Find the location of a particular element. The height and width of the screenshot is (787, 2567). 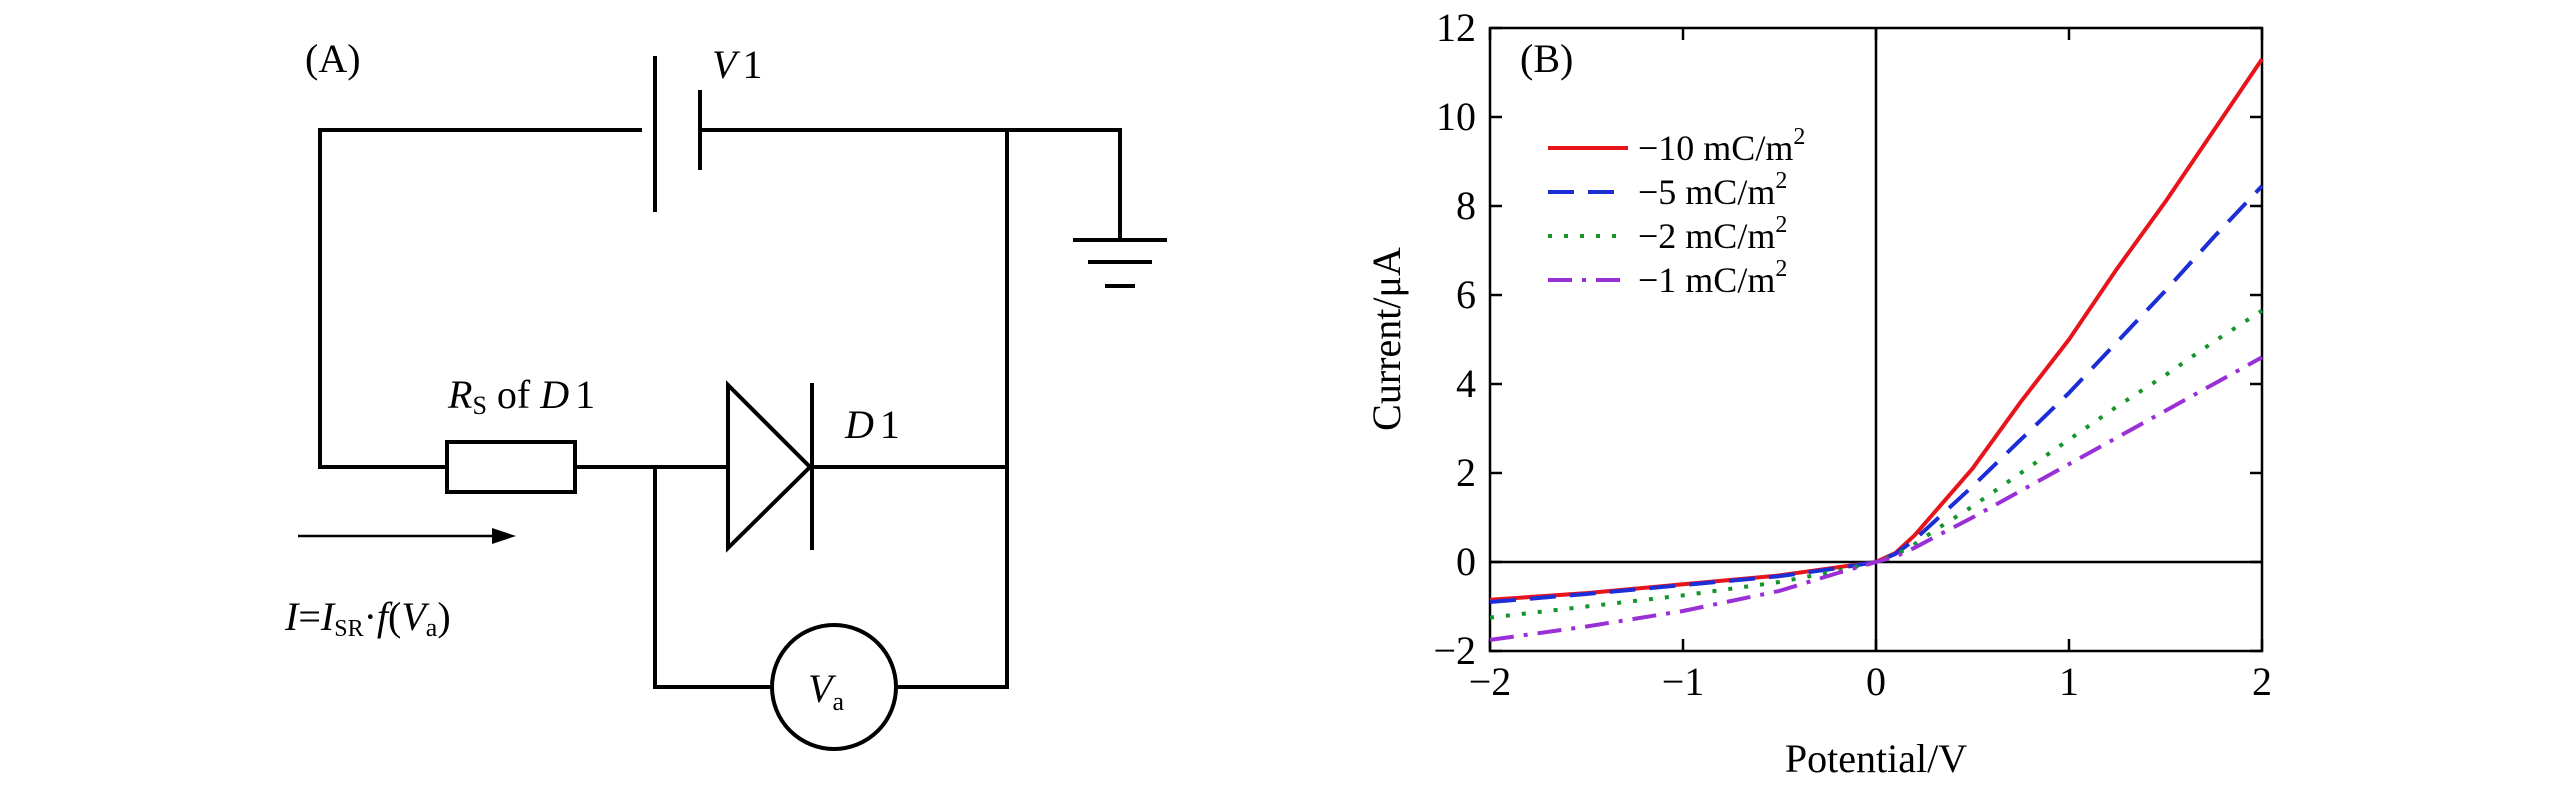

x-tick-label: 1 is located at coordinates (2069, 681).